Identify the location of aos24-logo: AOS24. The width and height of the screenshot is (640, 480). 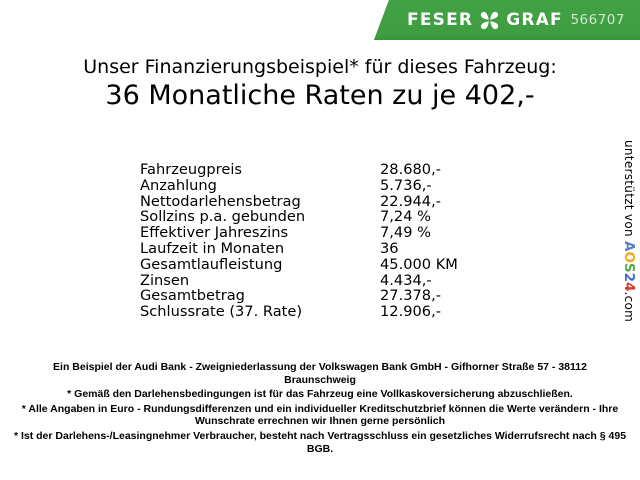
(629, 266).